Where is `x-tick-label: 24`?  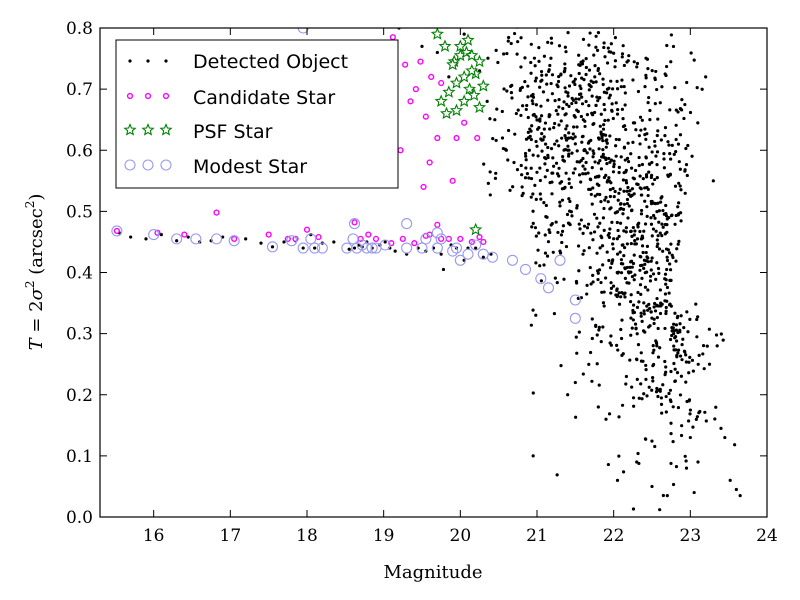 x-tick-label: 24 is located at coordinates (767, 536).